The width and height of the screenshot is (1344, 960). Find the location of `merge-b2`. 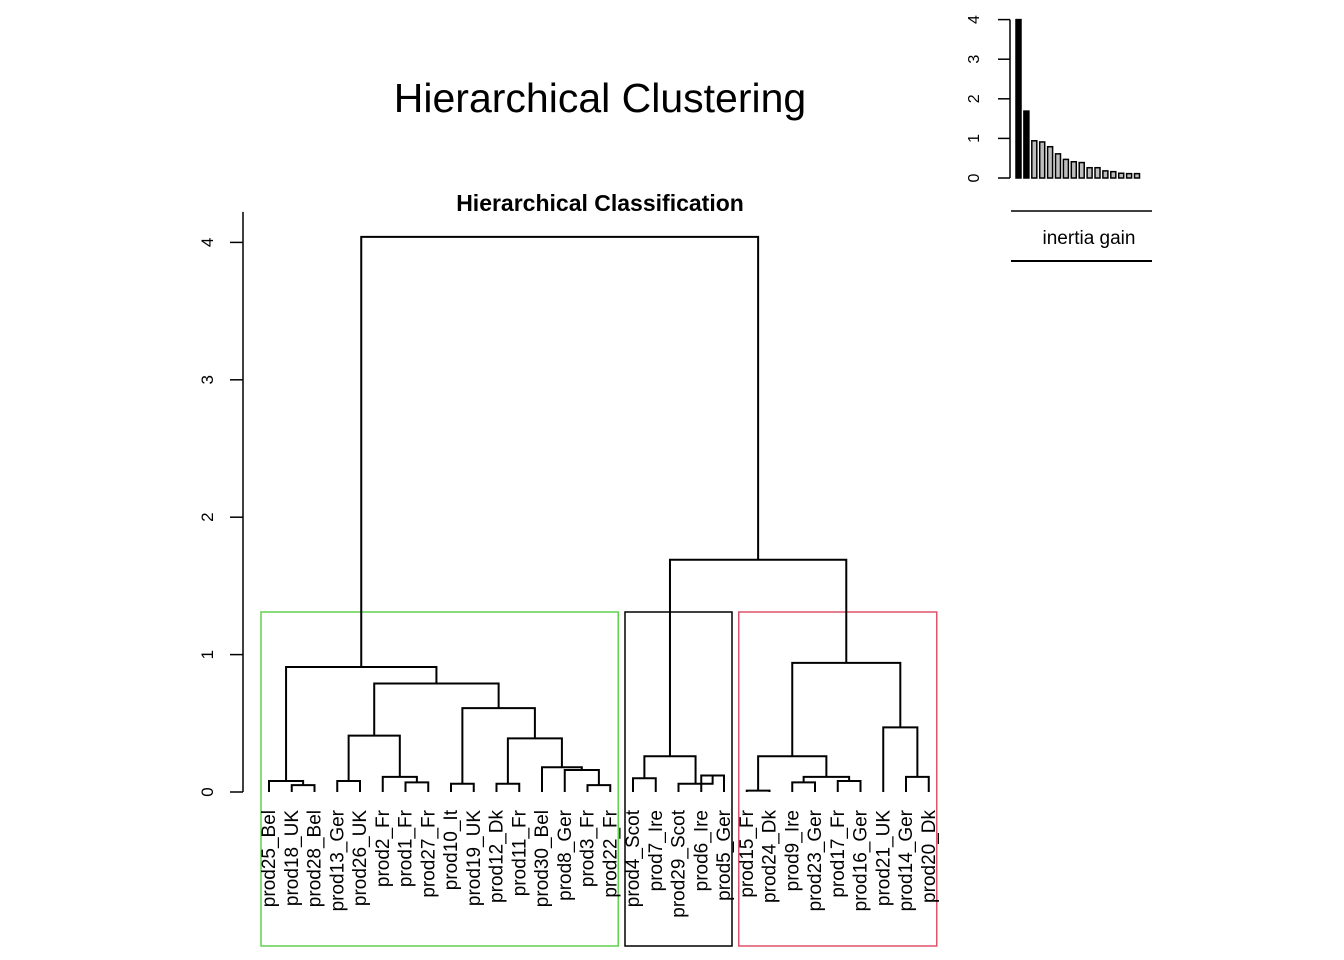

merge-b2 is located at coordinates (644, 784).